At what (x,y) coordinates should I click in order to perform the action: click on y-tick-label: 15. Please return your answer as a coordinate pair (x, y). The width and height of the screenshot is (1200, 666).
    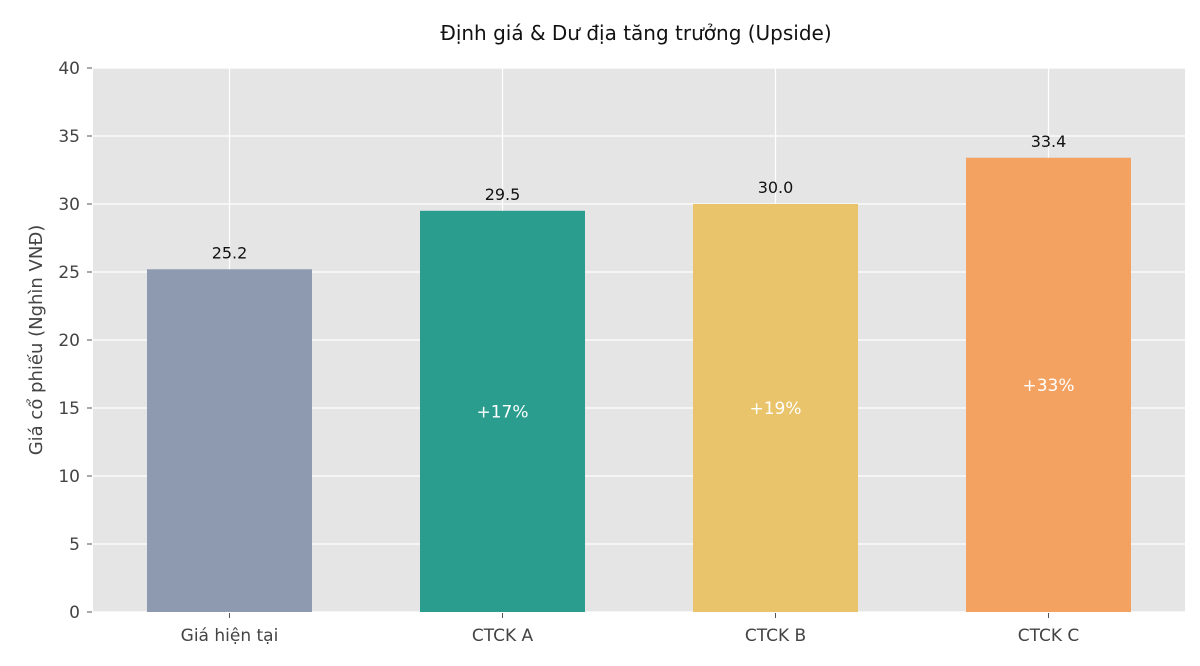
    Looking at the image, I should click on (69, 409).